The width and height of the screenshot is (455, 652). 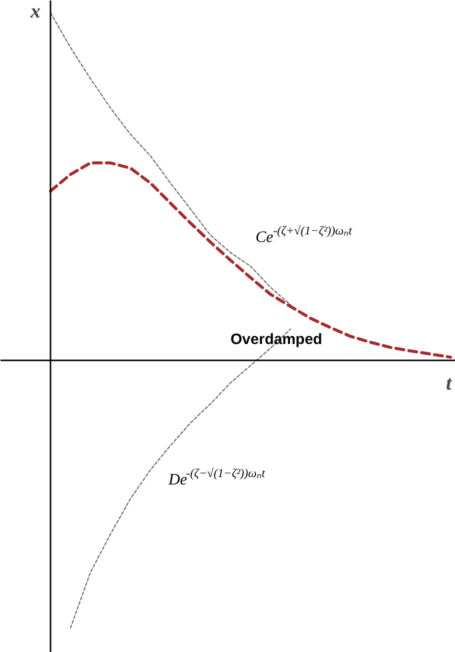 What do you see at coordinates (449, 383) in the screenshot?
I see `x-axis-title: t` at bounding box center [449, 383].